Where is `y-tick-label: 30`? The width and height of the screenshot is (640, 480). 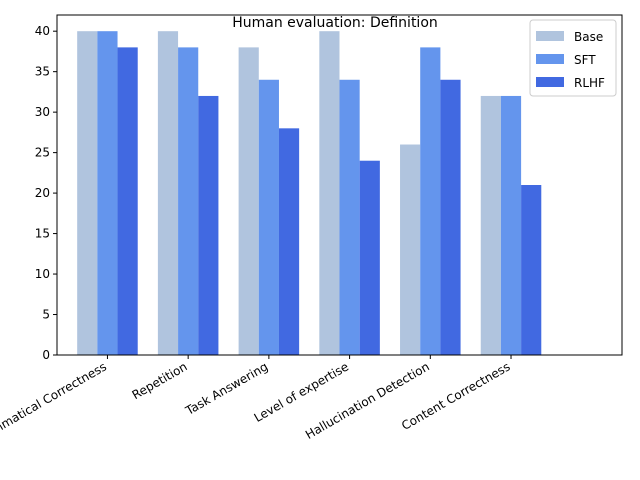
y-tick-label: 30 is located at coordinates (42, 112).